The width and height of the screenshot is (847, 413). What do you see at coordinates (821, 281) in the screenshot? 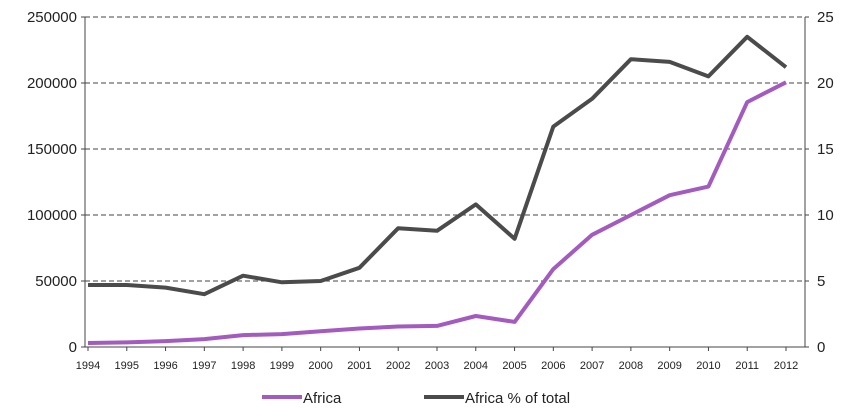
I see `y-right-tick-label: 5` at bounding box center [821, 281].